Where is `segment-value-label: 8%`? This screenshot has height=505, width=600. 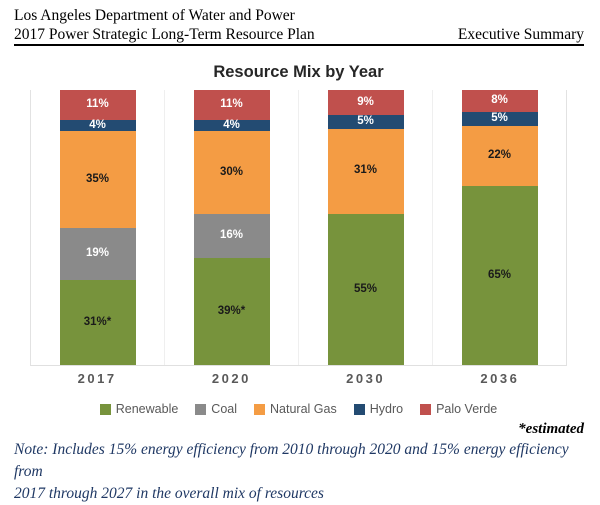
segment-value-label: 8% is located at coordinates (499, 100).